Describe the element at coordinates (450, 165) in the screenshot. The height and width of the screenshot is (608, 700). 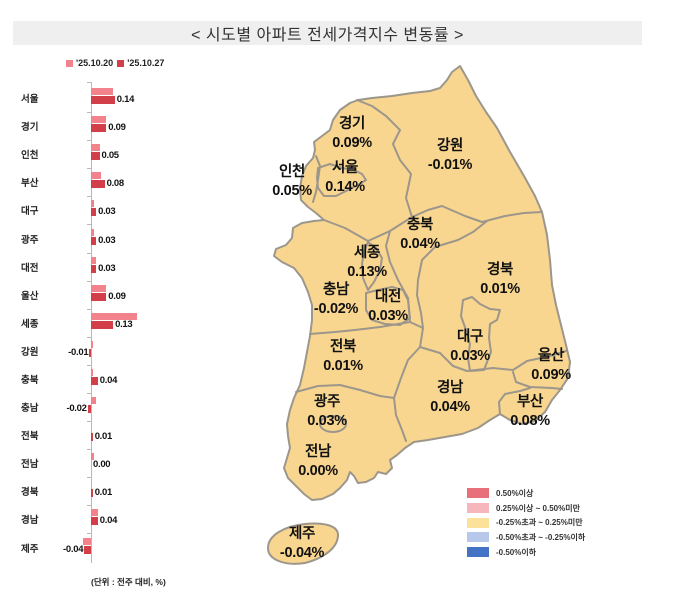
I see `region-value: -0.01%` at that location.